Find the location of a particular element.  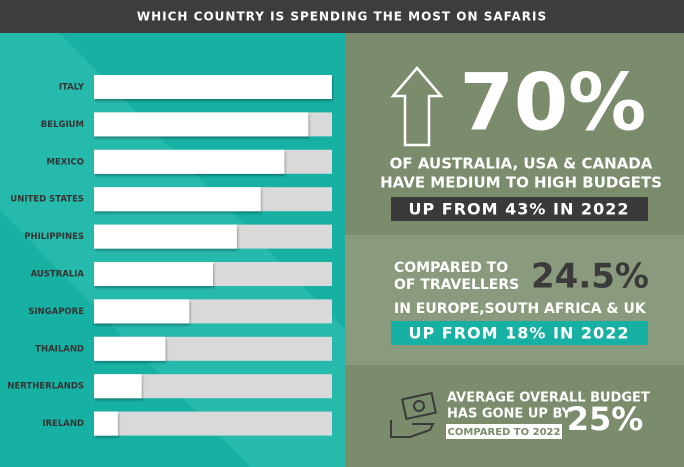

bar-track is located at coordinates (213, 423).